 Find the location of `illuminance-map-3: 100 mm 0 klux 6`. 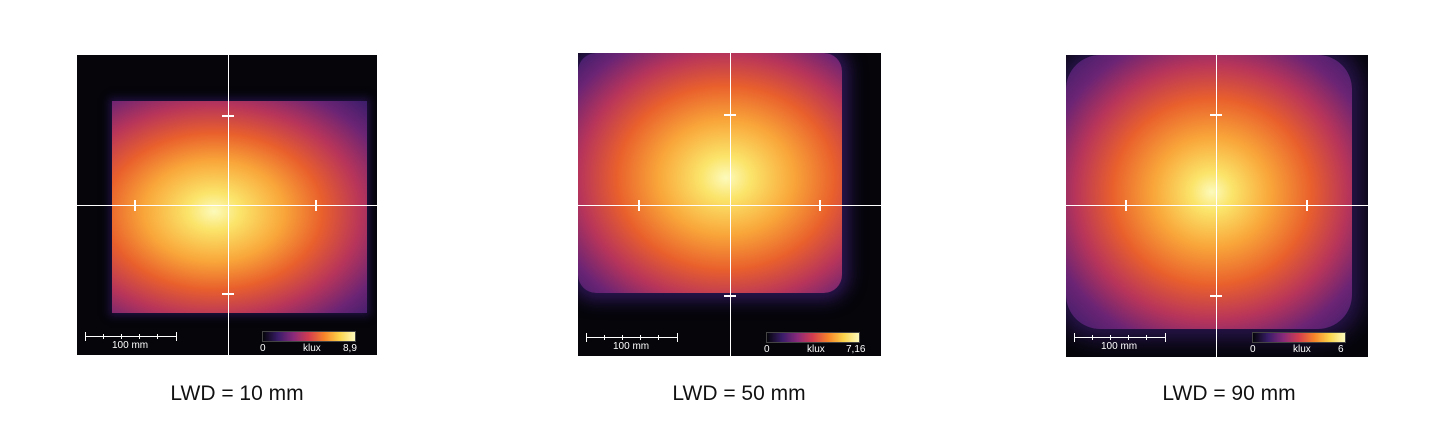

illuminance-map-3: 100 mm 0 klux 6 is located at coordinates (1217, 206).